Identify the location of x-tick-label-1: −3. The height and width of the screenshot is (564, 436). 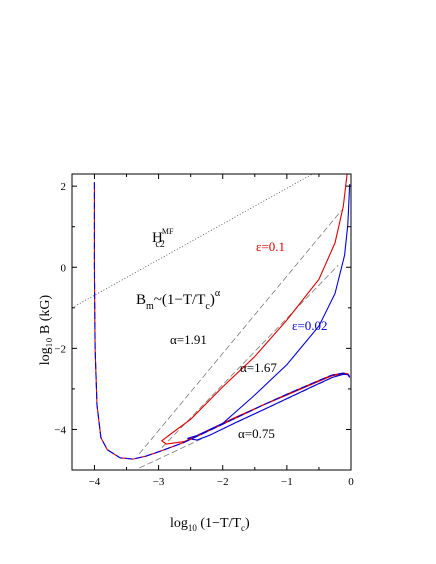
(159, 482).